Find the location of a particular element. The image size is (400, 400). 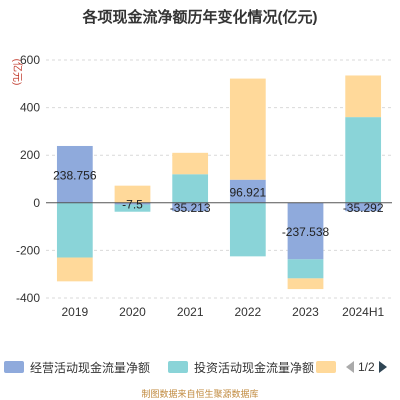

data-label: -7.5 is located at coordinates (132, 205).